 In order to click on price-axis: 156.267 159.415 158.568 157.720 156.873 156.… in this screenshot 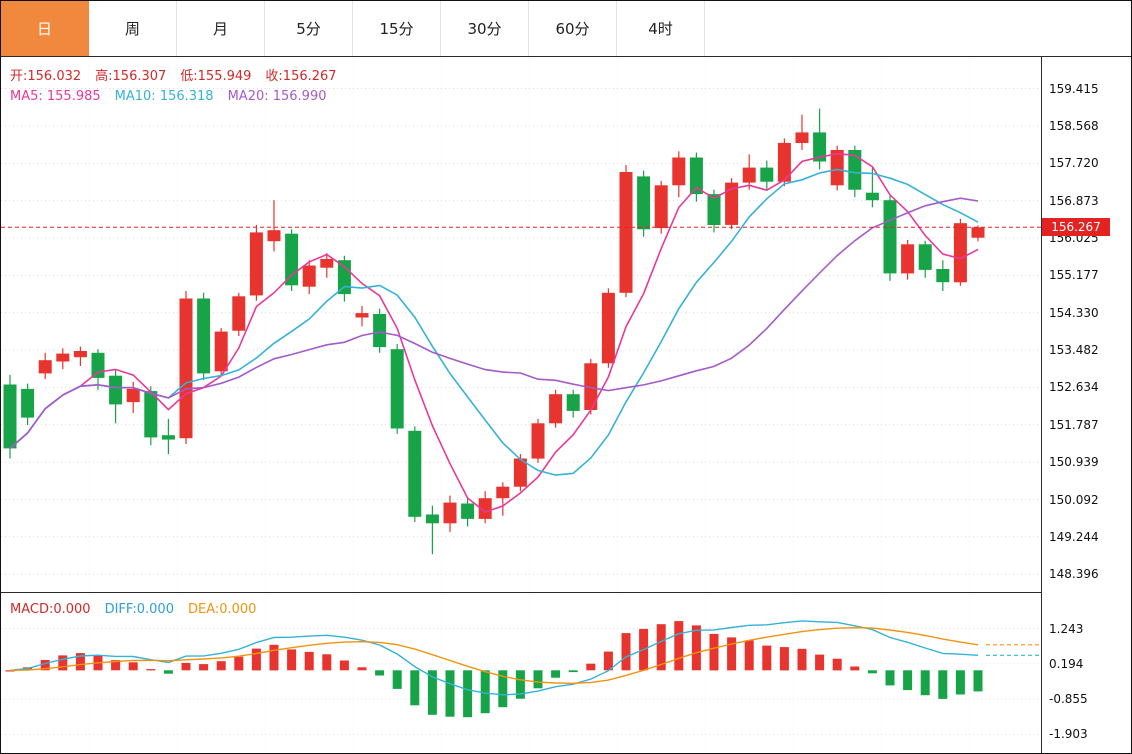, I will do `click(1086, 405)`.